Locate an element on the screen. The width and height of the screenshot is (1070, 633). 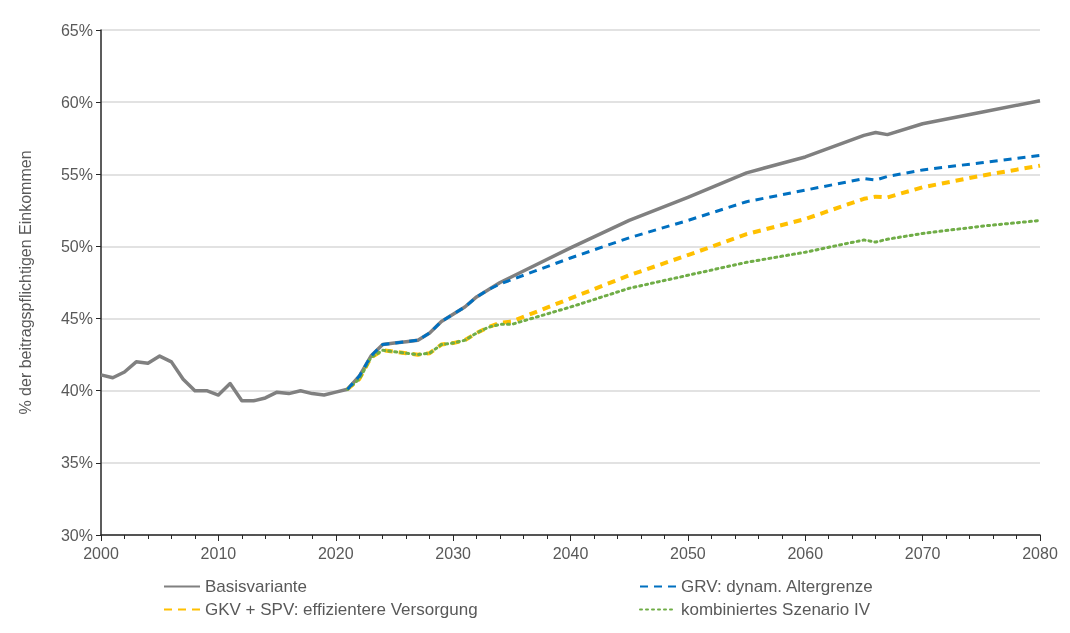
y-tick-label: 45% is located at coordinates (76, 319).